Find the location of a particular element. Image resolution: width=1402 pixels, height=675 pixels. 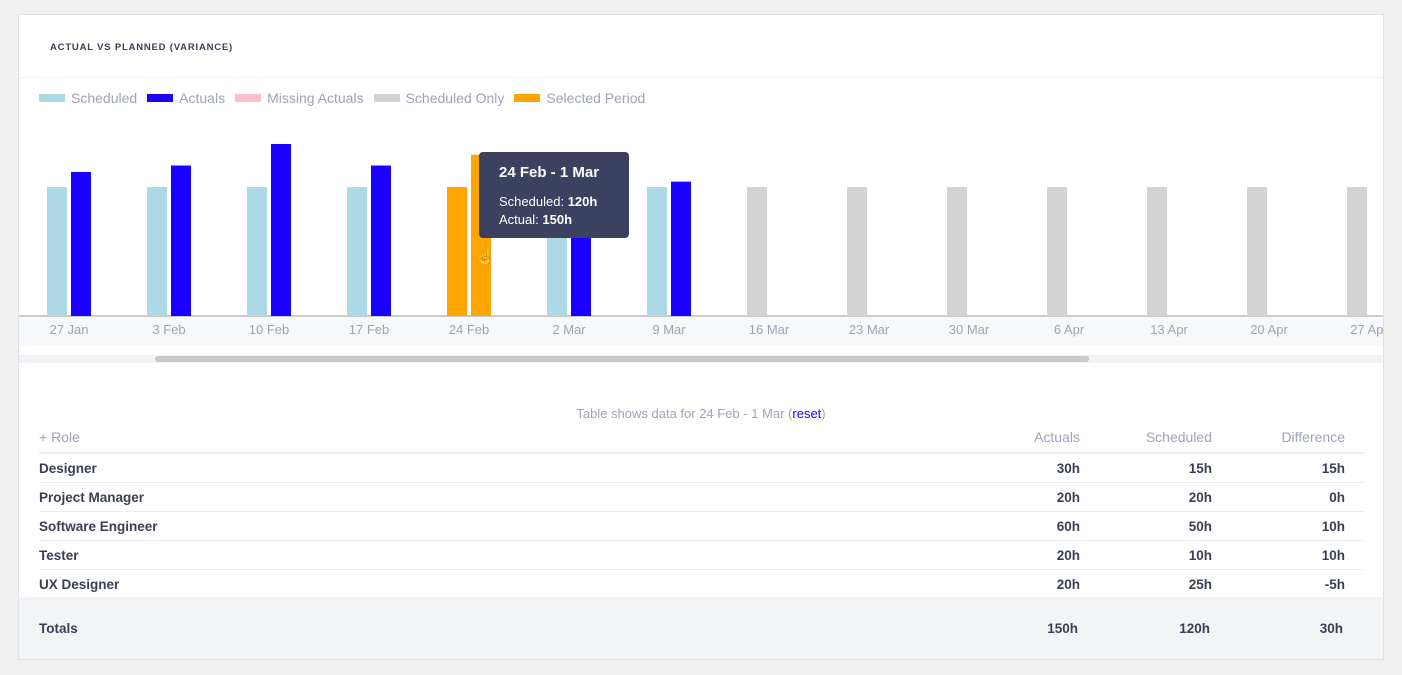

legend-missing-actuals: Missing Actuals is located at coordinates (299, 98).